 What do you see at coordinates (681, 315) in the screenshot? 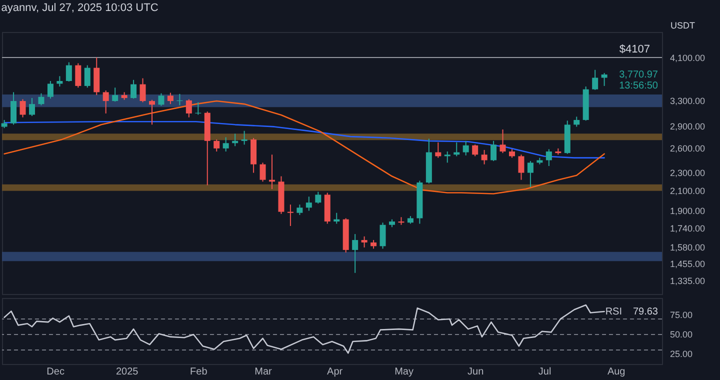
I see `y-tick-label: 75.00` at bounding box center [681, 315].